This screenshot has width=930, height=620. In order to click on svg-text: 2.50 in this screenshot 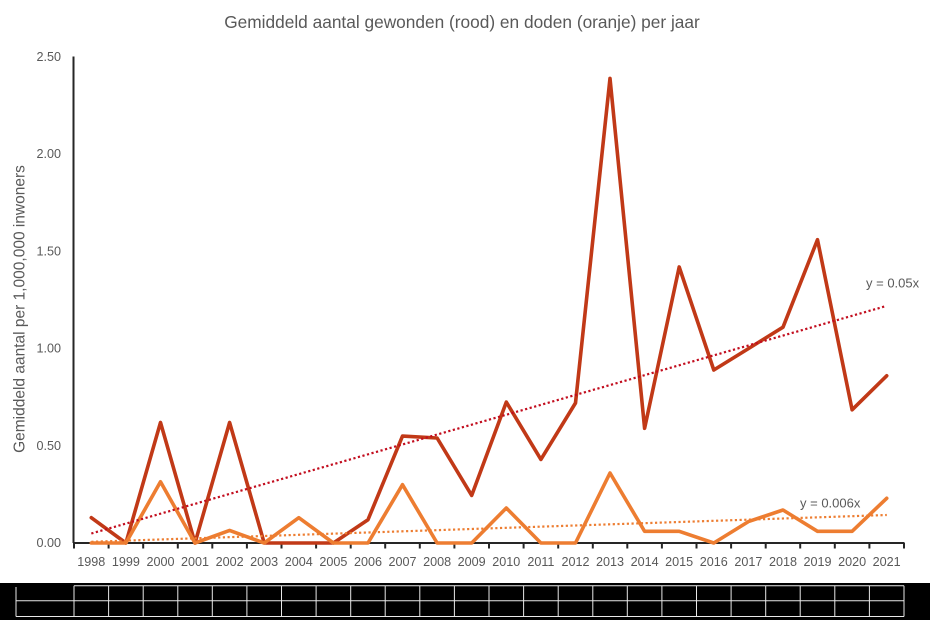, I will do `click(48, 57)`.